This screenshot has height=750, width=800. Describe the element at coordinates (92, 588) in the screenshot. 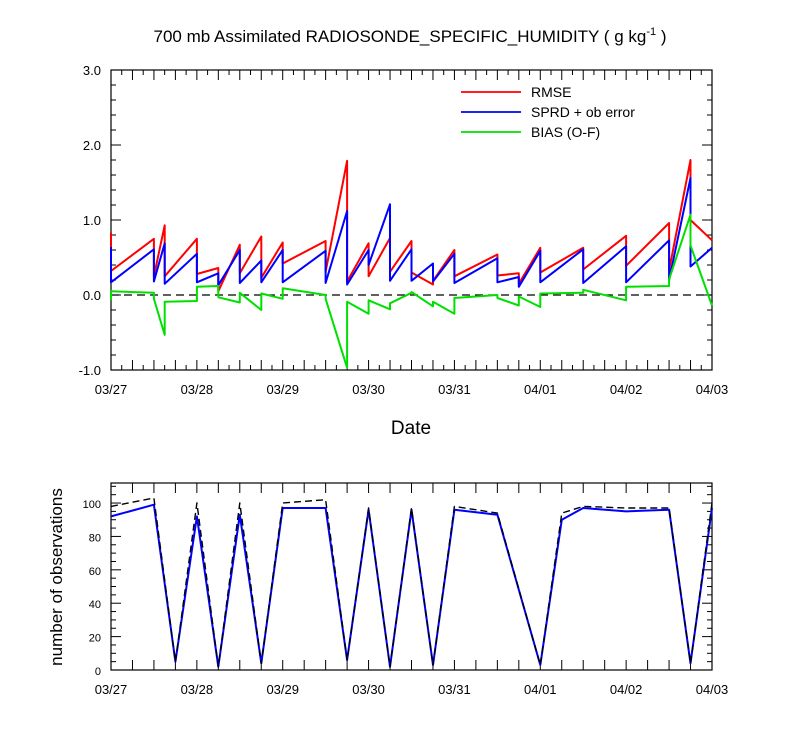

I see `bottom-y-tick-labels: 0 20 40 60 80 100` at that location.